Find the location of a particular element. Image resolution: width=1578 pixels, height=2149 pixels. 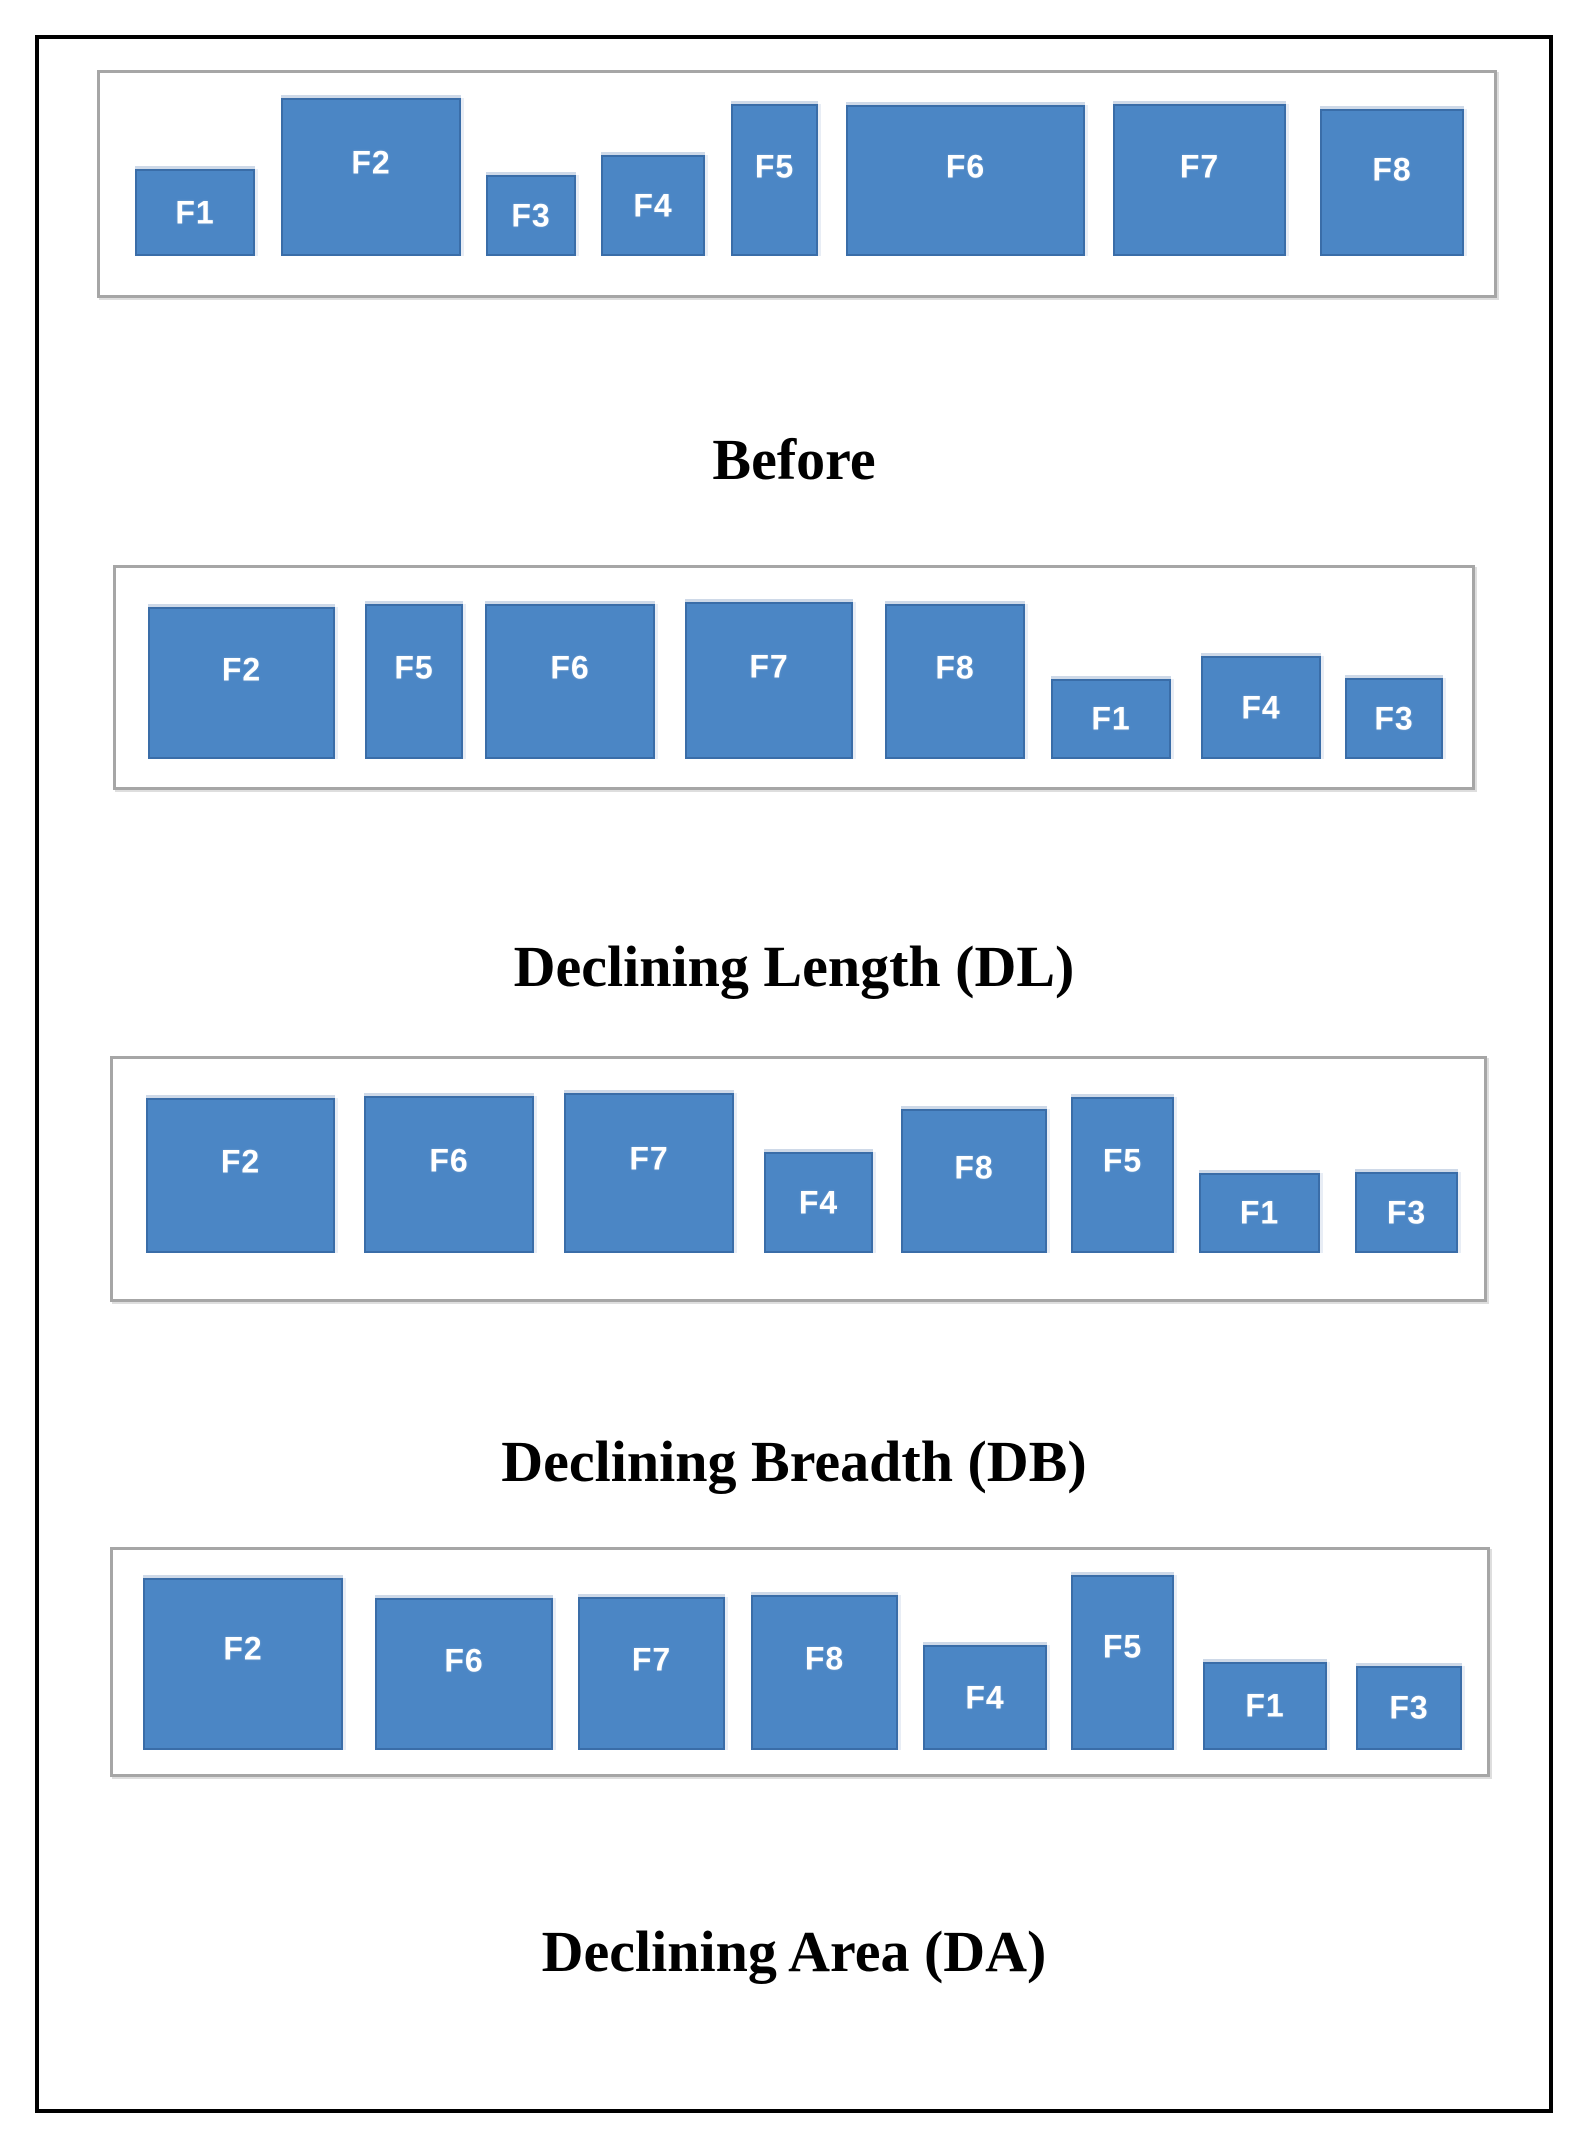

box-f6-before: F6 is located at coordinates (965, 180).